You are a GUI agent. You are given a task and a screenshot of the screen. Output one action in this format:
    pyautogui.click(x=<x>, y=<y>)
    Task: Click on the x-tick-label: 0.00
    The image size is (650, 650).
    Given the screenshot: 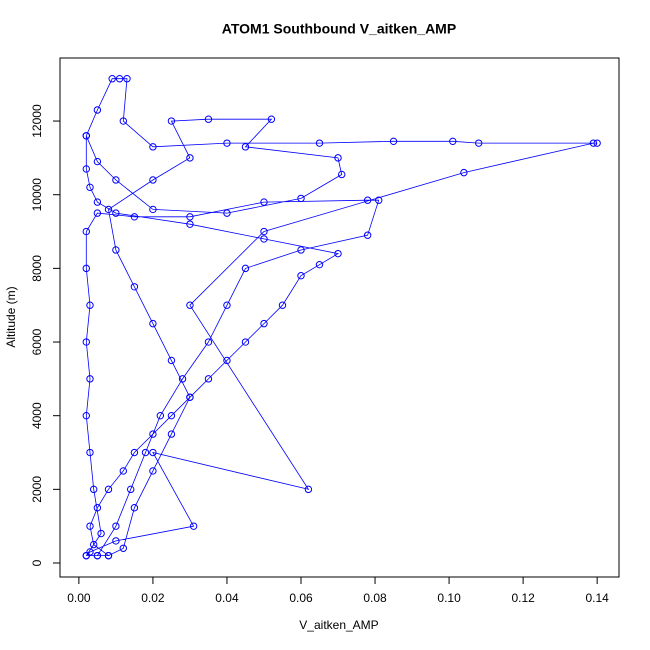 What is the action you would take?
    pyautogui.click(x=79, y=598)
    